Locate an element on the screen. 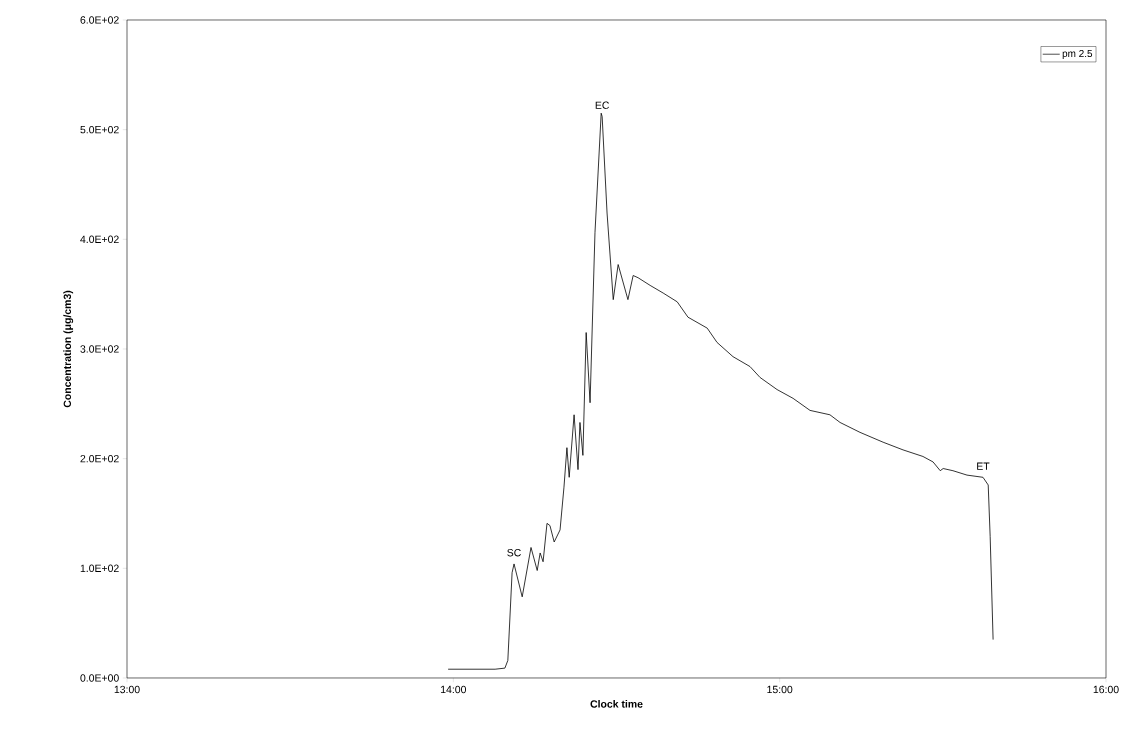  y-tick-label: 6.0E+02 is located at coordinates (99, 20).